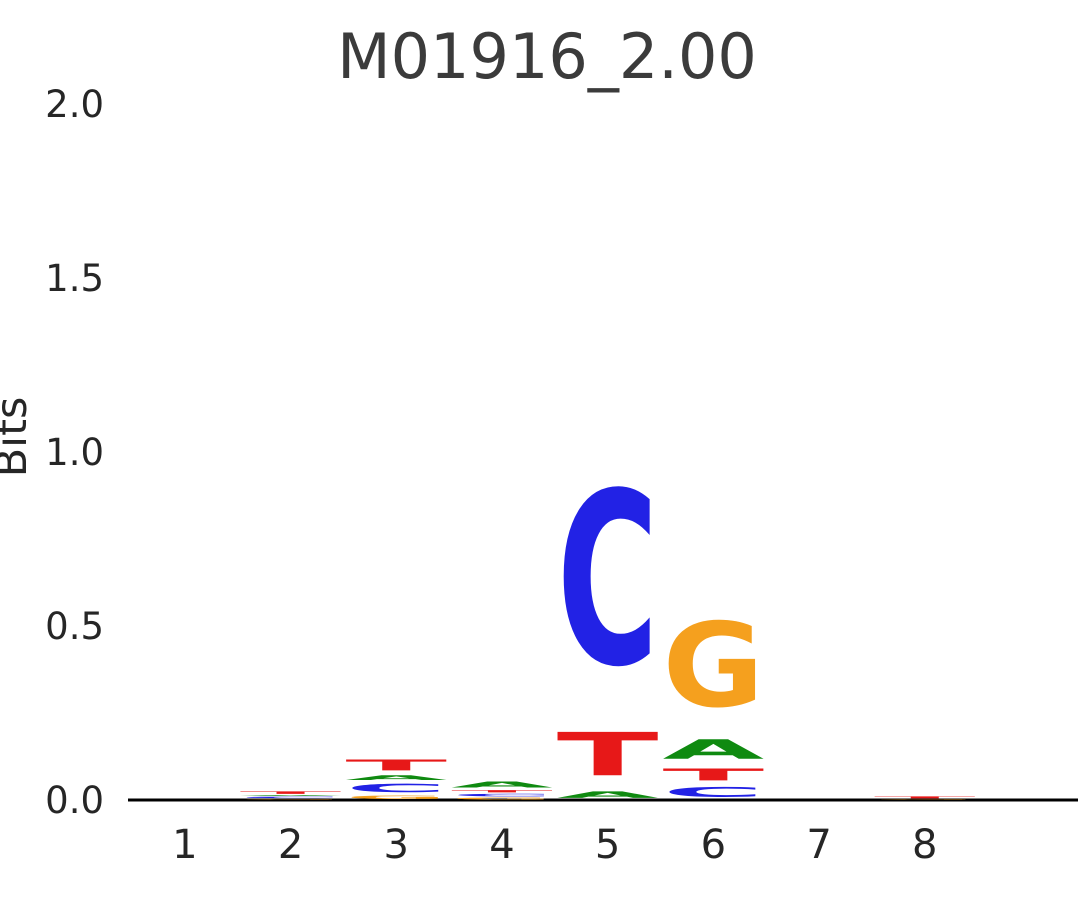 Image resolution: width=1080 pixels, height=900 pixels. What do you see at coordinates (184, 845) in the screenshot?
I see `x-tick-label: 1` at bounding box center [184, 845].